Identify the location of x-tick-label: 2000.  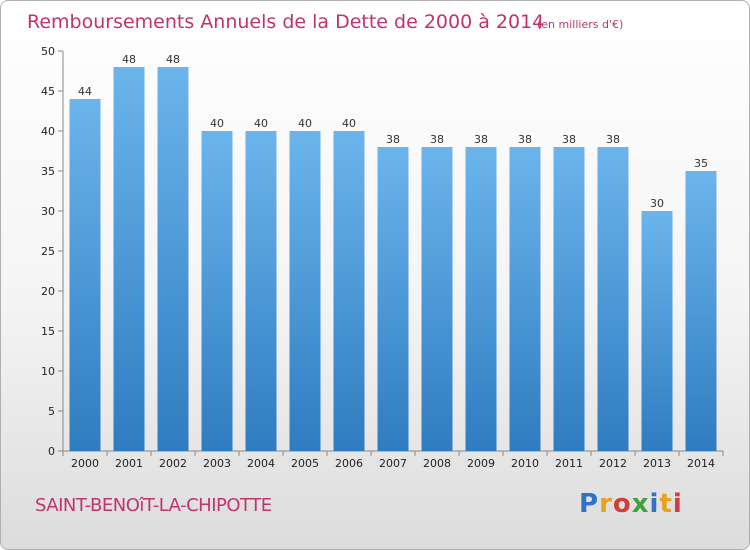
(85, 463).